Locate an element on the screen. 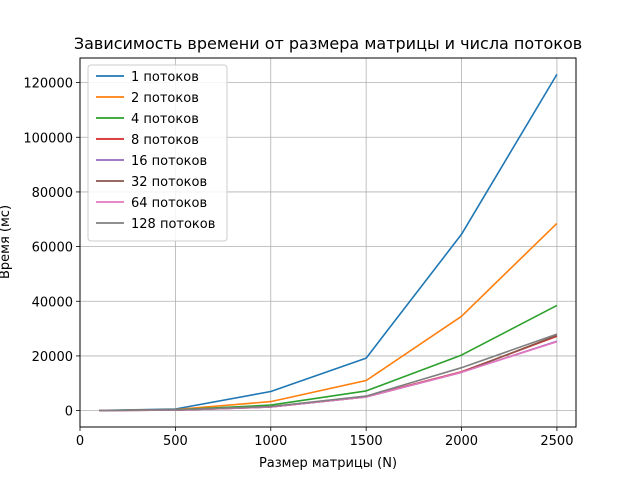  x-axis-label: Размер матрицы (N) is located at coordinates (328, 463).